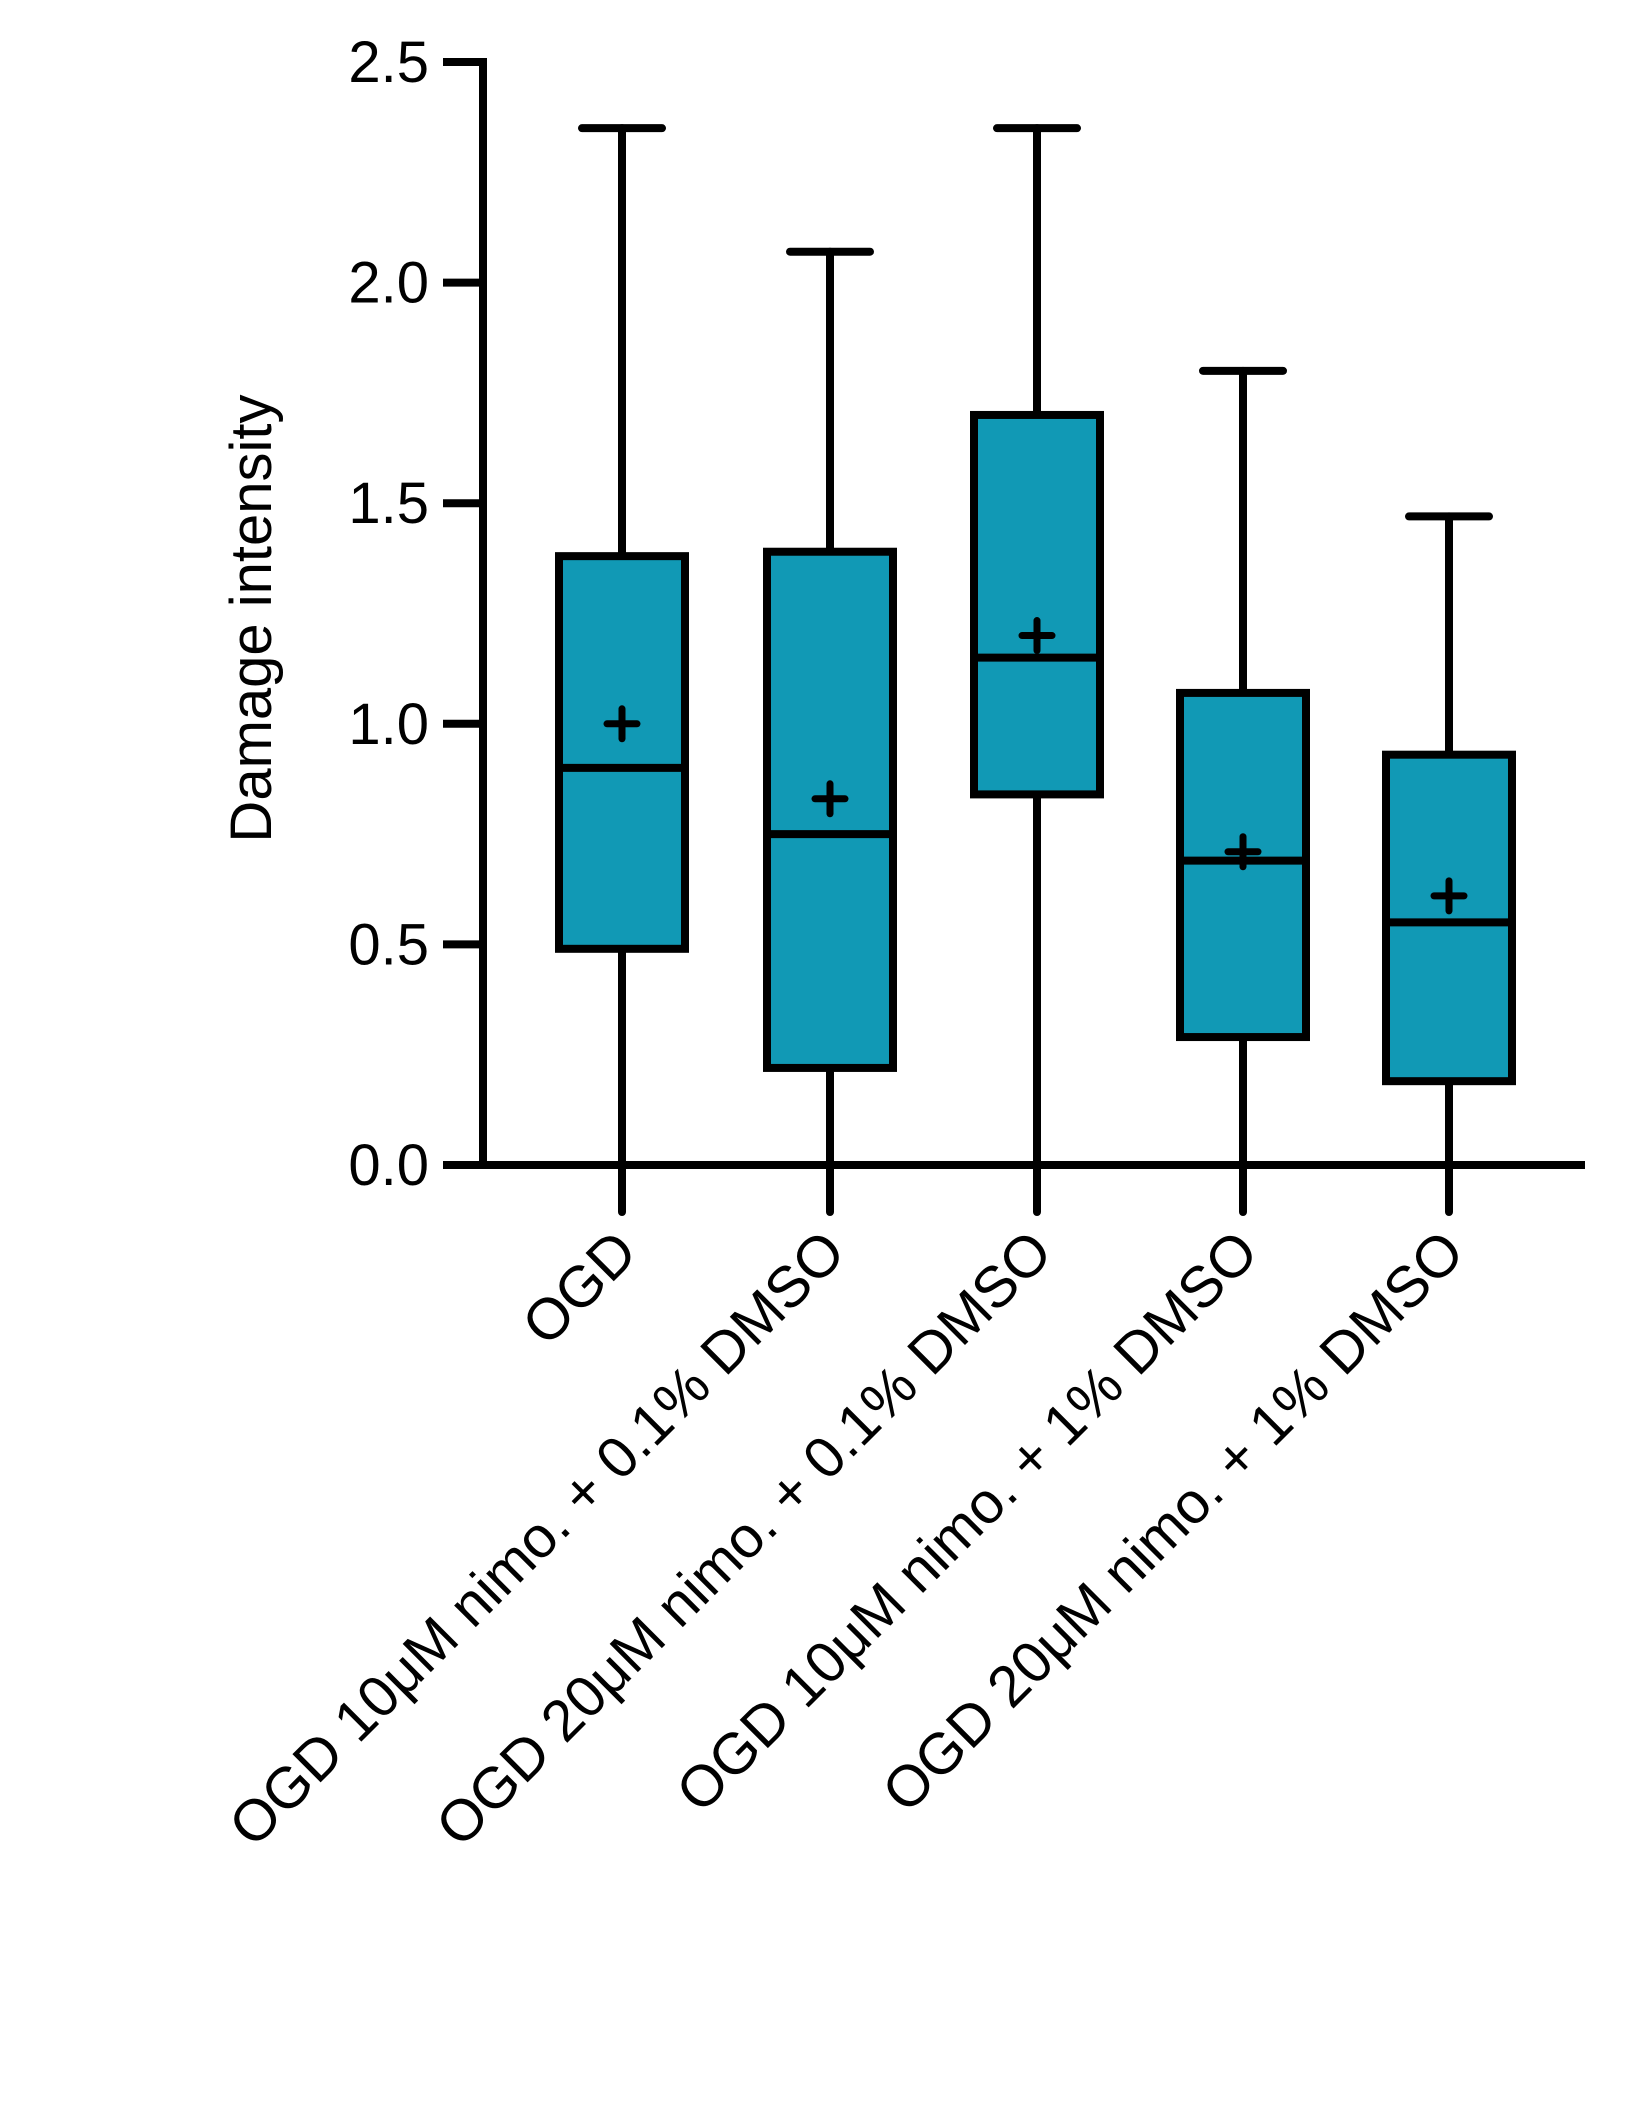 The height and width of the screenshot is (2104, 1632). Describe the element at coordinates (388, 62) in the screenshot. I see `y-tick-label: 2.5` at that location.